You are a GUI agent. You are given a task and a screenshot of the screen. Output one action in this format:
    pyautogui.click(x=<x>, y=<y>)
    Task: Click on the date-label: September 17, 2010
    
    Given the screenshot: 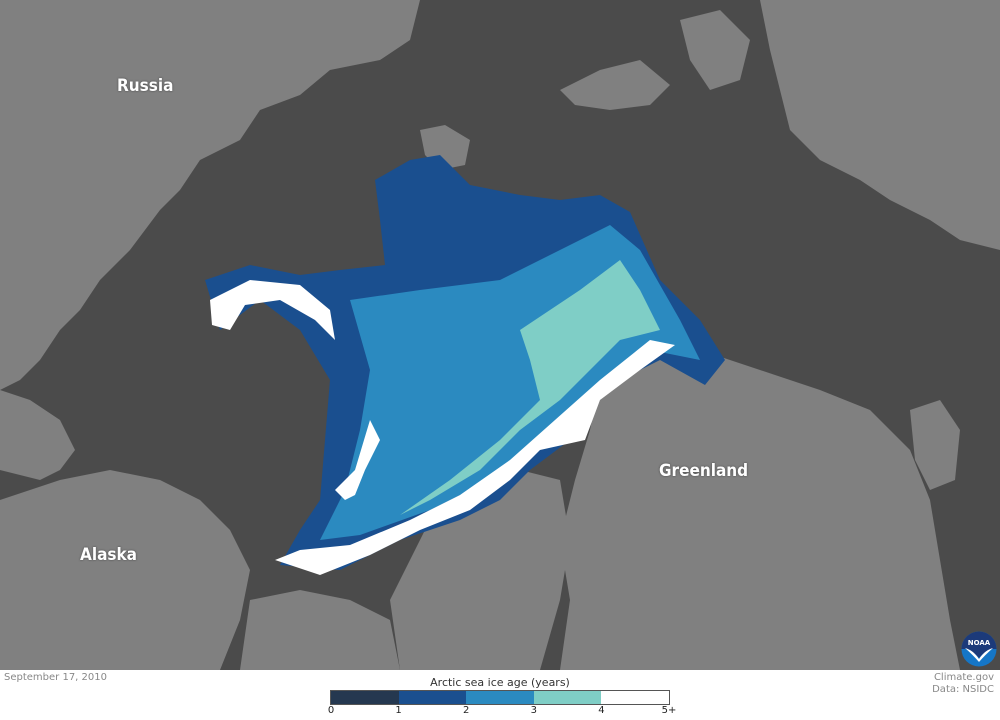 What is the action you would take?
    pyautogui.click(x=55, y=677)
    